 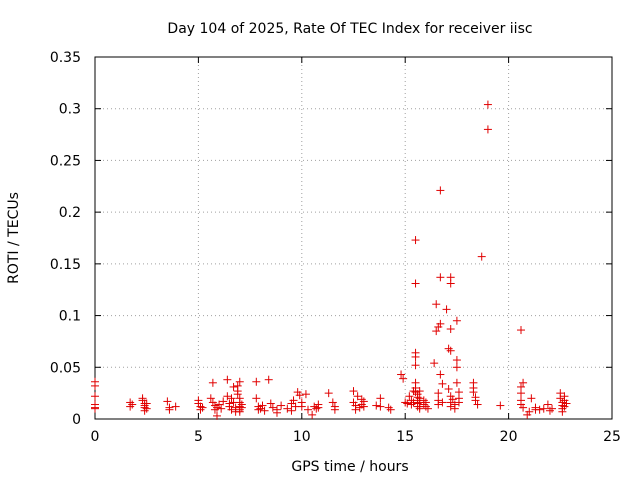 What do you see at coordinates (65, 58) in the screenshot?
I see `y-tick-label: 0.35` at bounding box center [65, 58].